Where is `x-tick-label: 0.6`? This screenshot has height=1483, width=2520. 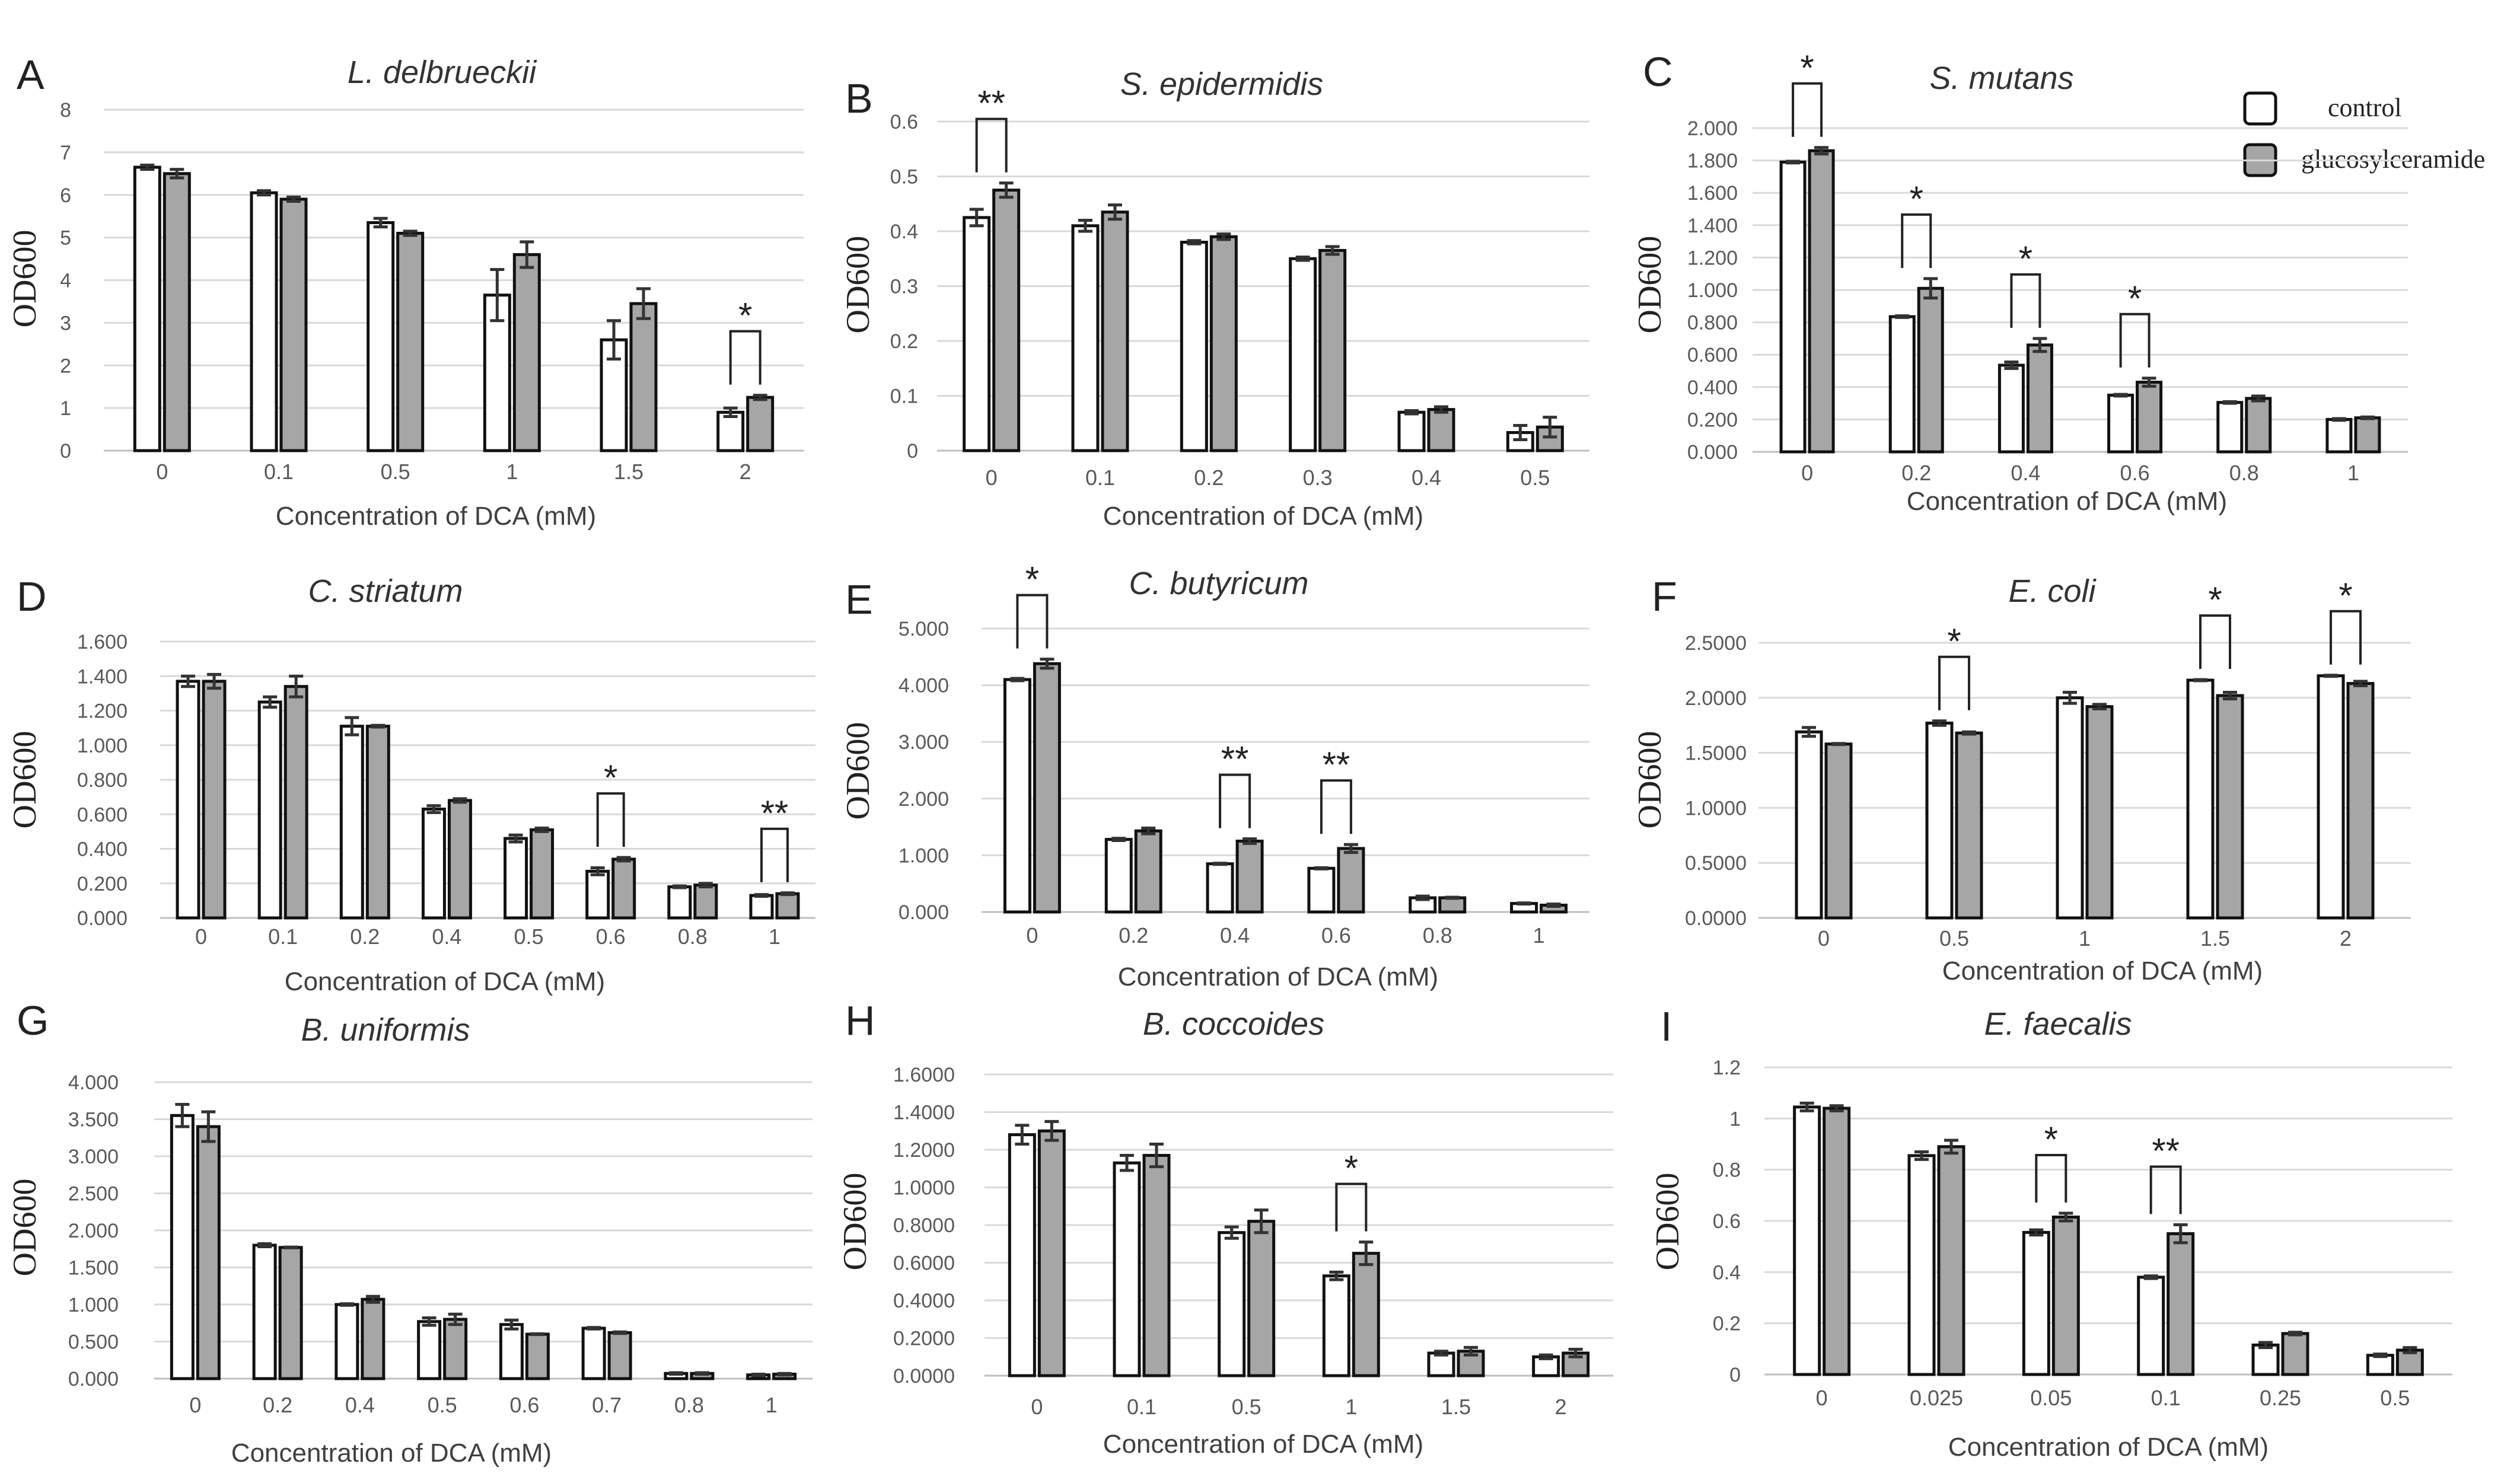 x-tick-label: 0.6 is located at coordinates (524, 1405).